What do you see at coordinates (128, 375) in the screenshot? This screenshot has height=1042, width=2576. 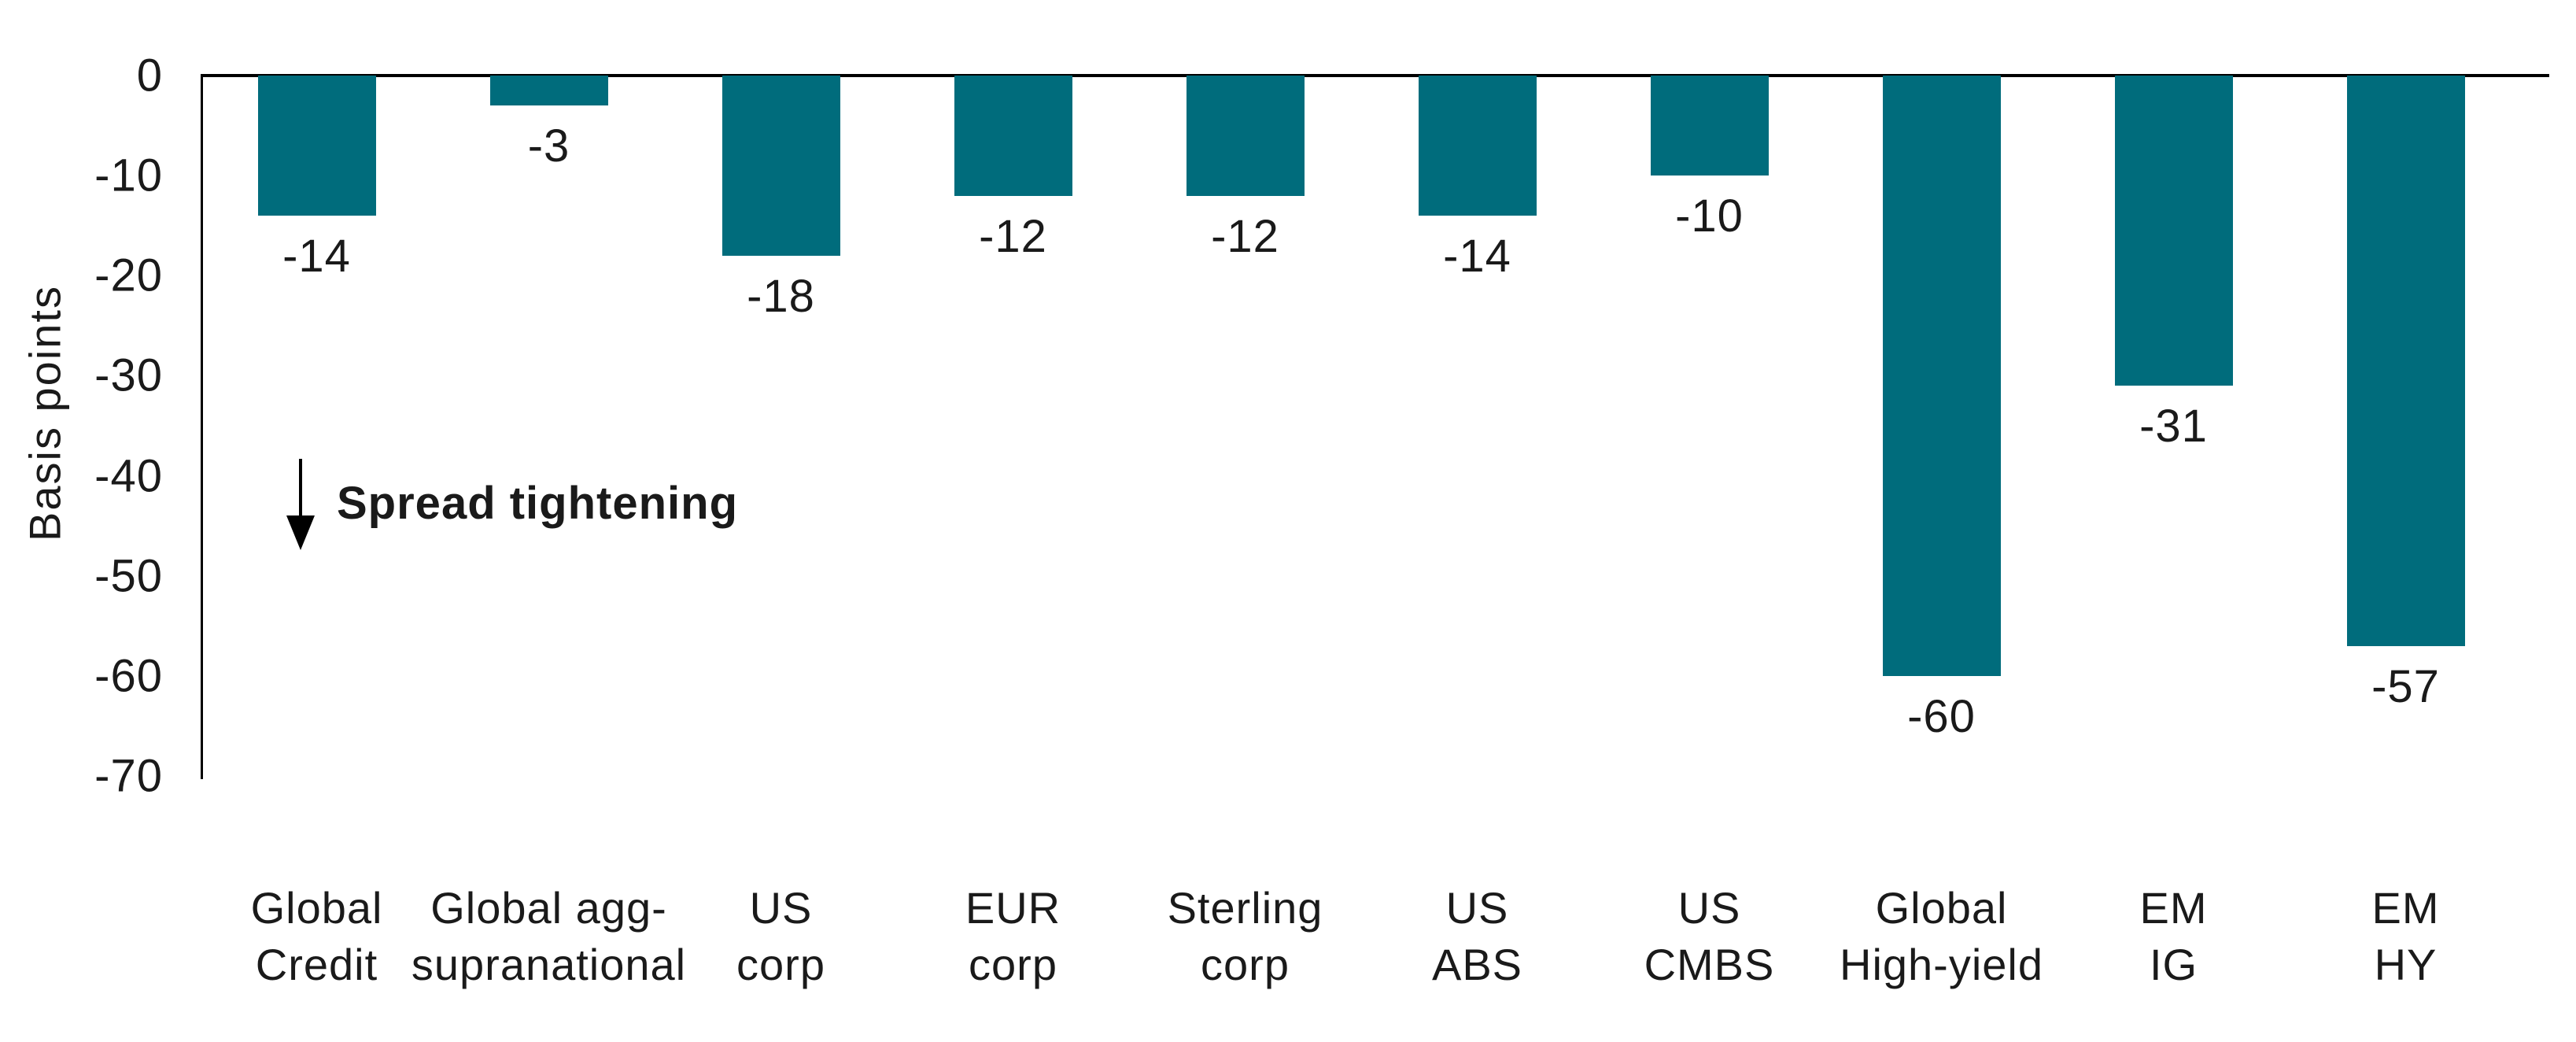 I see `y-tick-label: -30` at bounding box center [128, 375].